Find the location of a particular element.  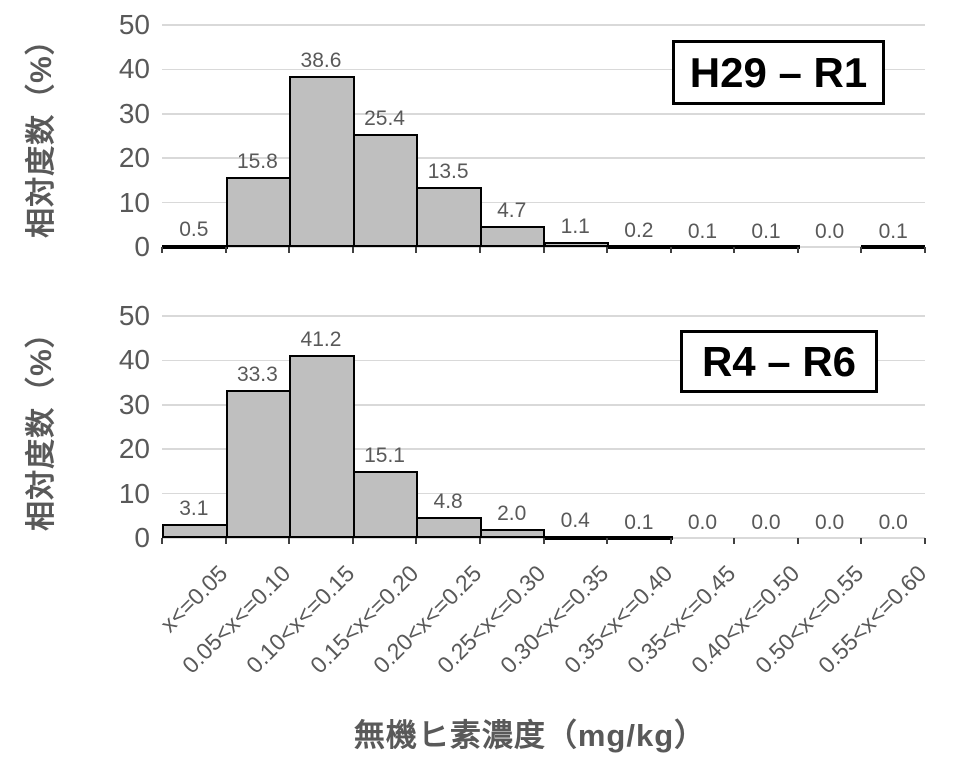

panel-label-box: R4 – R6 is located at coordinates (779, 361).